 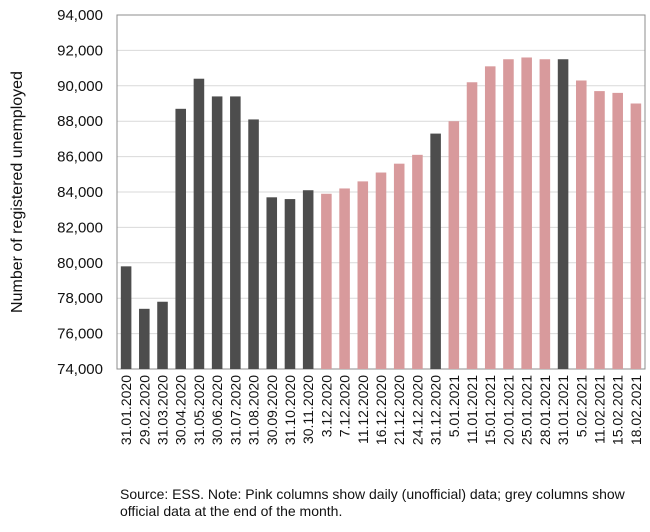 I want to click on y-tick-label: 74,000, so click(x=80, y=369).